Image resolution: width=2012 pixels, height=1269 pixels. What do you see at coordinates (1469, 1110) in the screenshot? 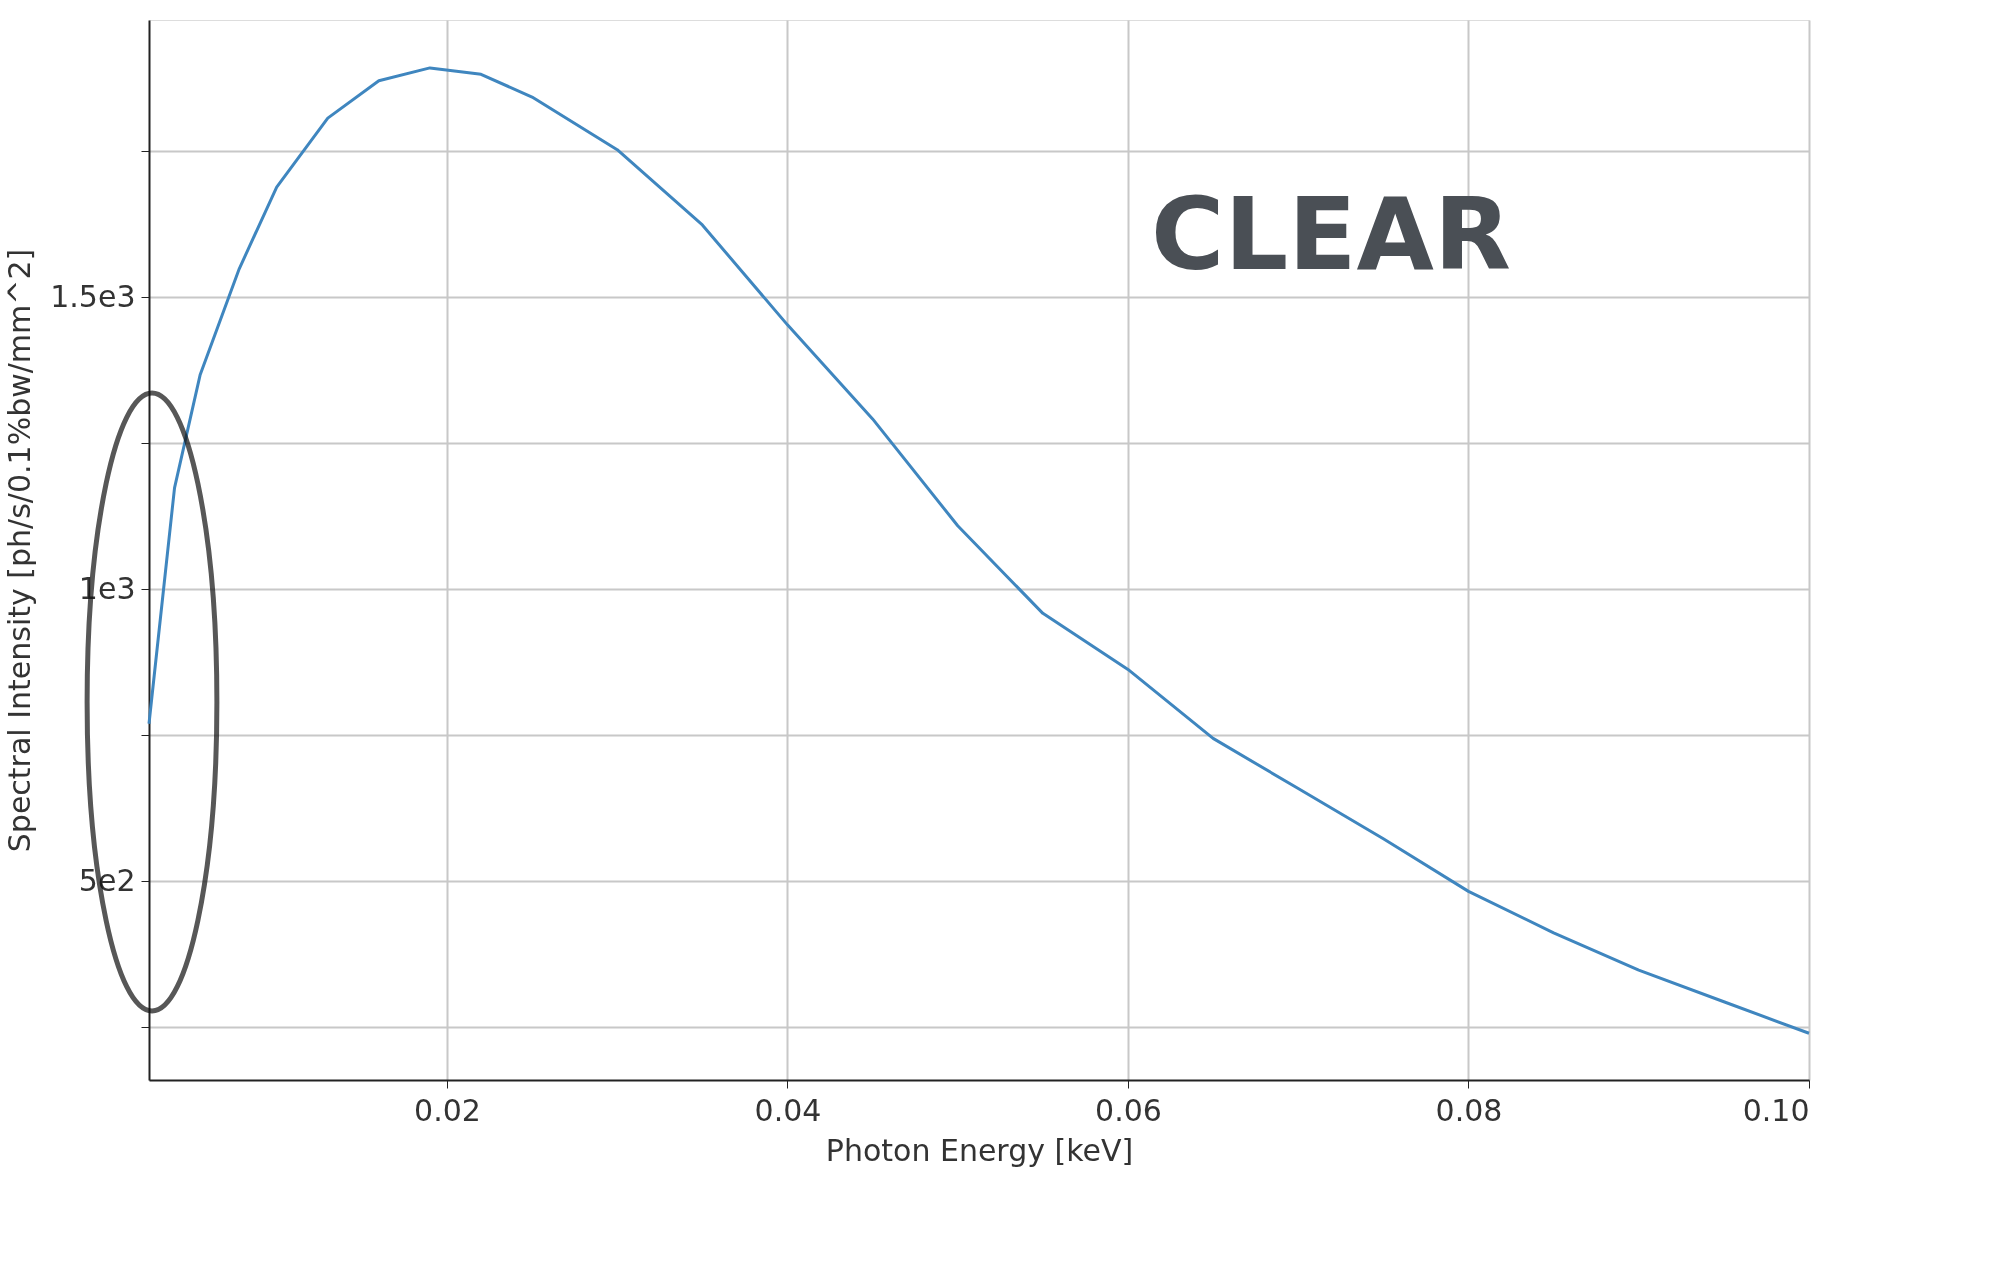
I see `x-tick-label: 0.08` at bounding box center [1469, 1110].